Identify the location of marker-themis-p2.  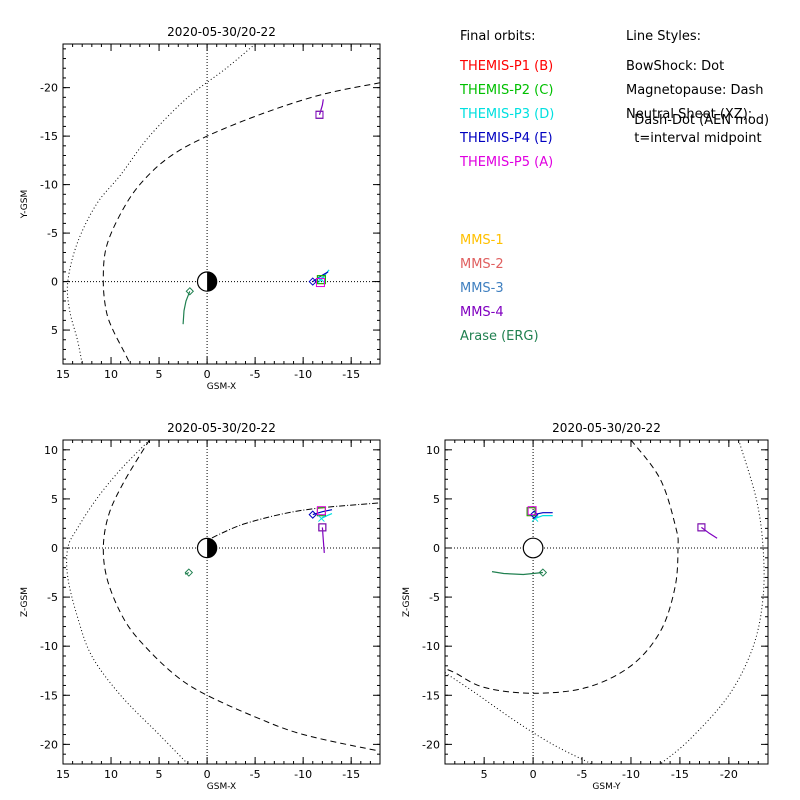
(321, 280).